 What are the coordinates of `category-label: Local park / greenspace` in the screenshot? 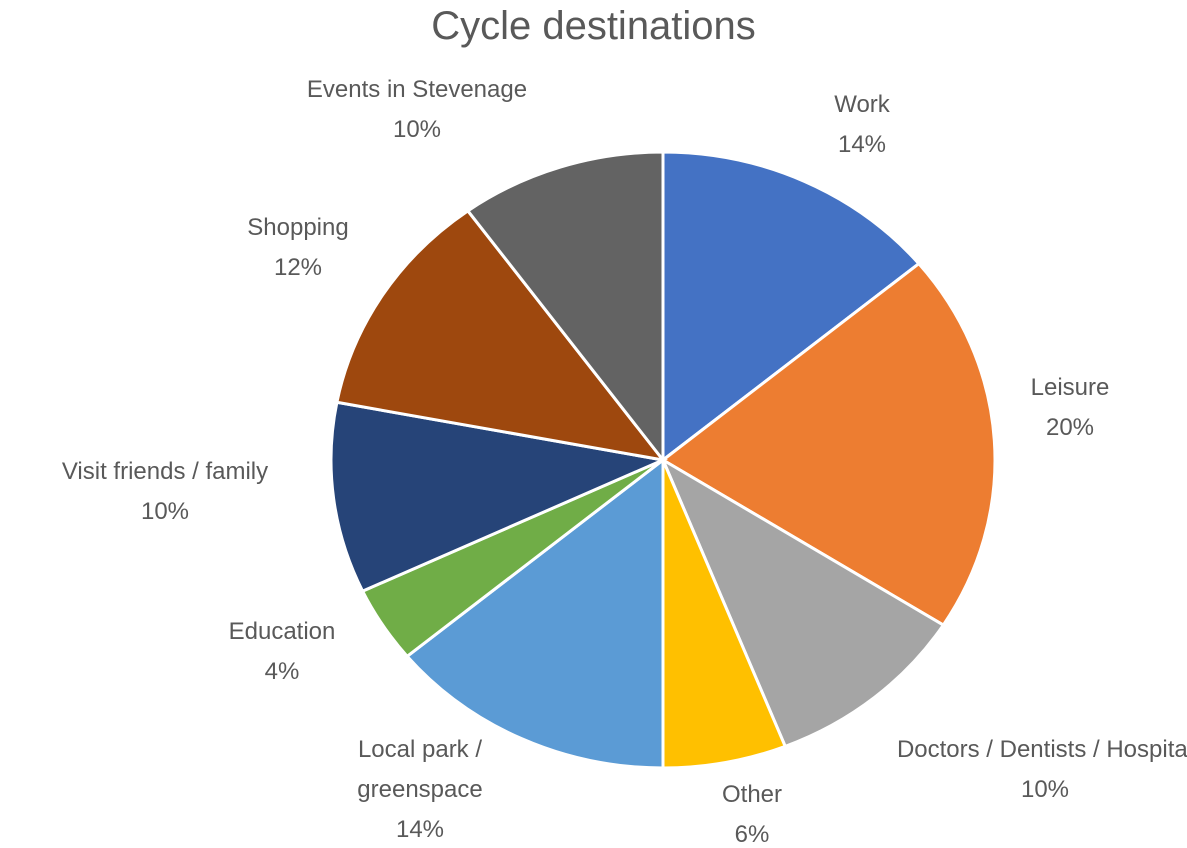 It's located at (420, 769).